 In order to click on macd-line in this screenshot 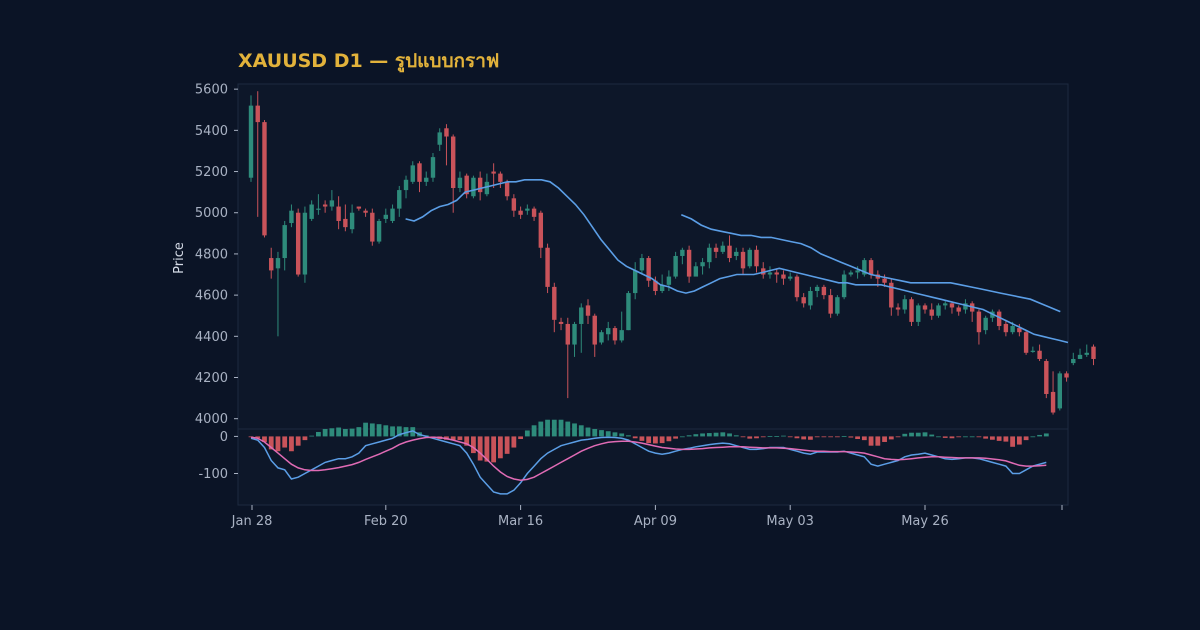, I will do `click(648, 462)`.